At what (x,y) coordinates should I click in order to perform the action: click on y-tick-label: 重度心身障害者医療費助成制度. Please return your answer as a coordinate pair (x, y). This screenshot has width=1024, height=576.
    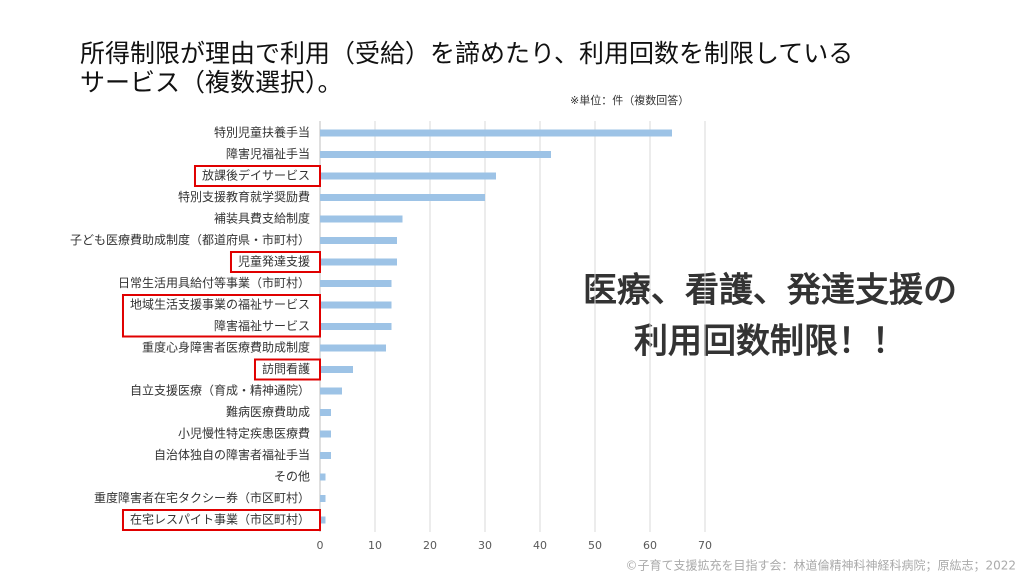
    Looking at the image, I should click on (226, 347).